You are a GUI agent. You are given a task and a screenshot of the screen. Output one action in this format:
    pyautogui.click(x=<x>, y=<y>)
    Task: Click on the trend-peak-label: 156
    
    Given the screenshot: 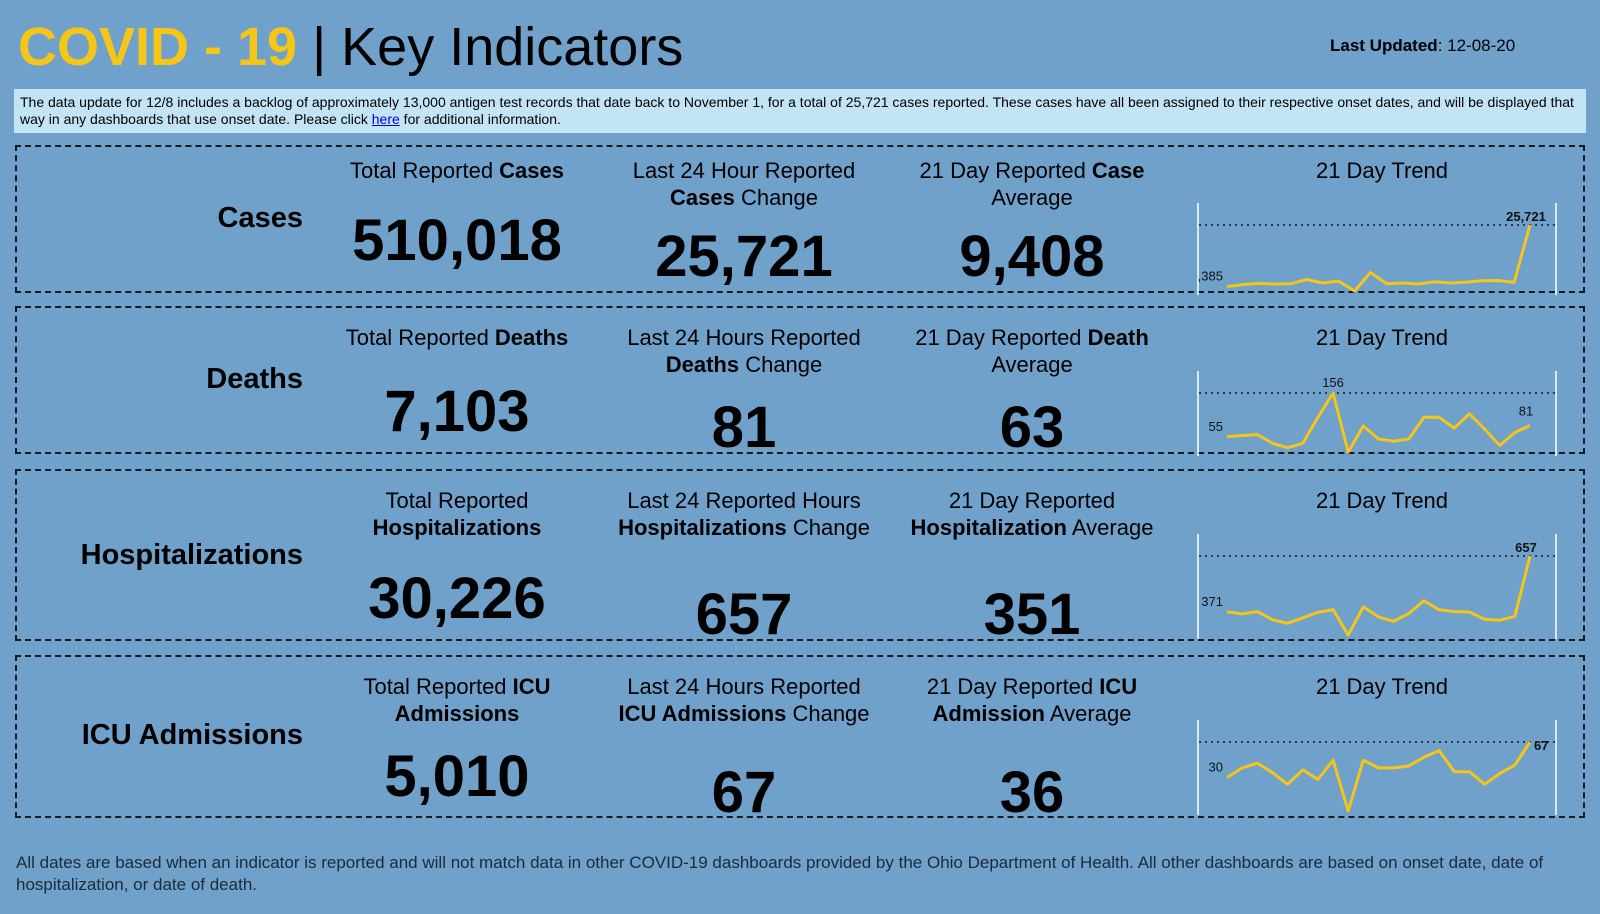 What is the action you would take?
    pyautogui.click(x=1333, y=382)
    